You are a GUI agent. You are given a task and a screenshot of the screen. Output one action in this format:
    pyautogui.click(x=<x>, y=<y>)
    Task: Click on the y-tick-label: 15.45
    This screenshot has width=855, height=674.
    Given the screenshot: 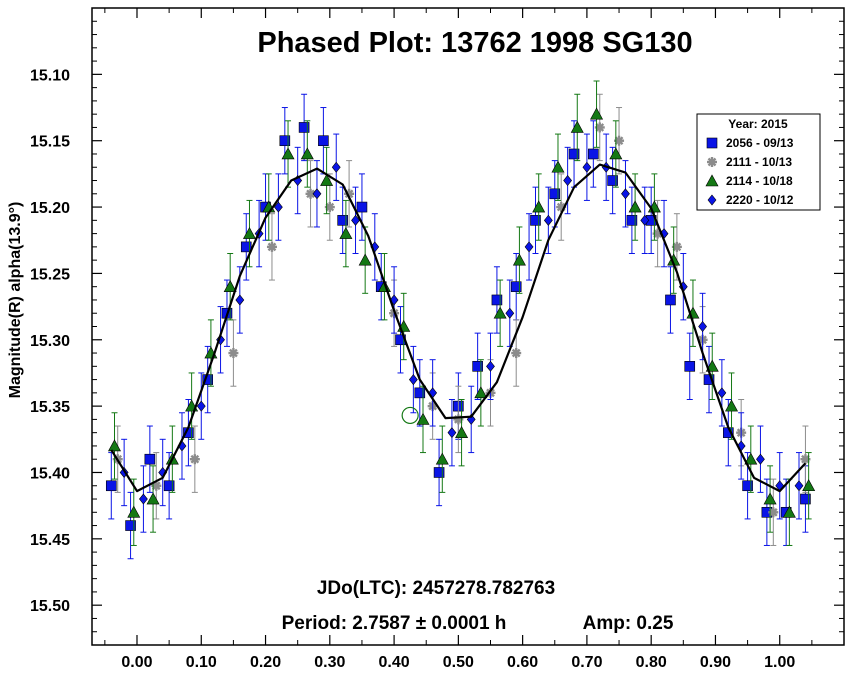 What is the action you would take?
    pyautogui.click(x=50, y=540)
    